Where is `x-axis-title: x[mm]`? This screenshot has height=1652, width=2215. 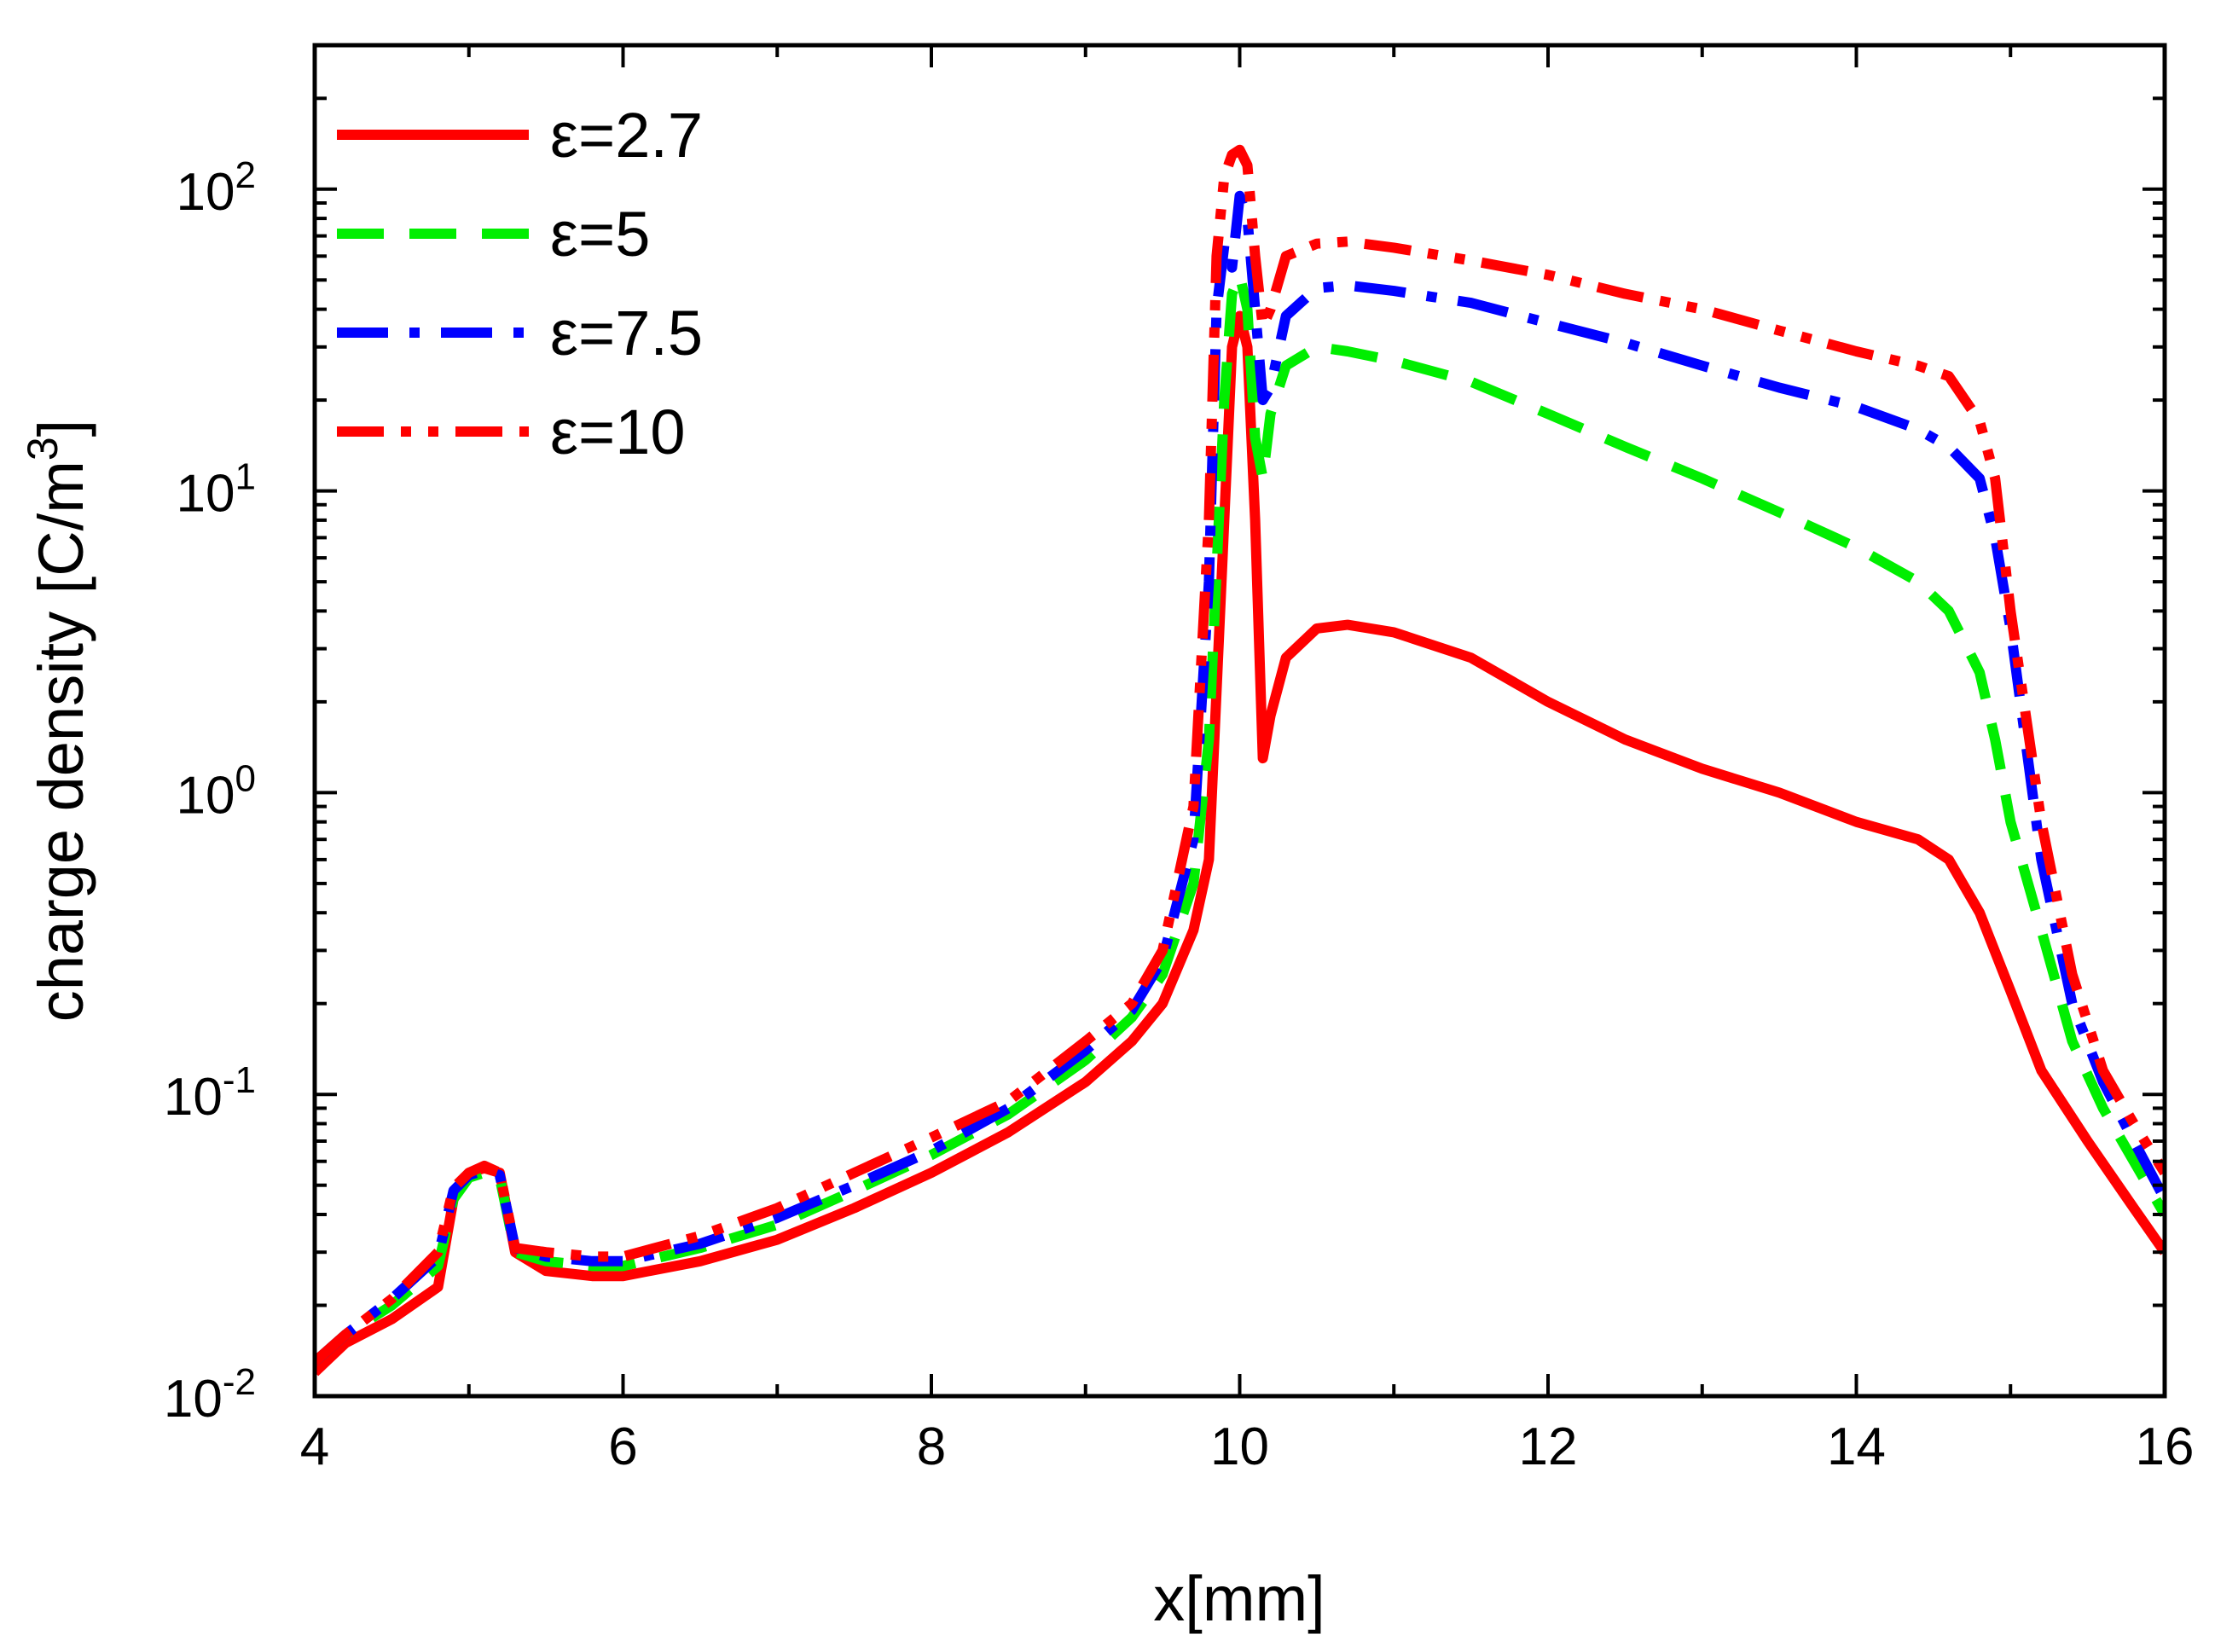 x-axis-title: x[mm] is located at coordinates (1239, 1598).